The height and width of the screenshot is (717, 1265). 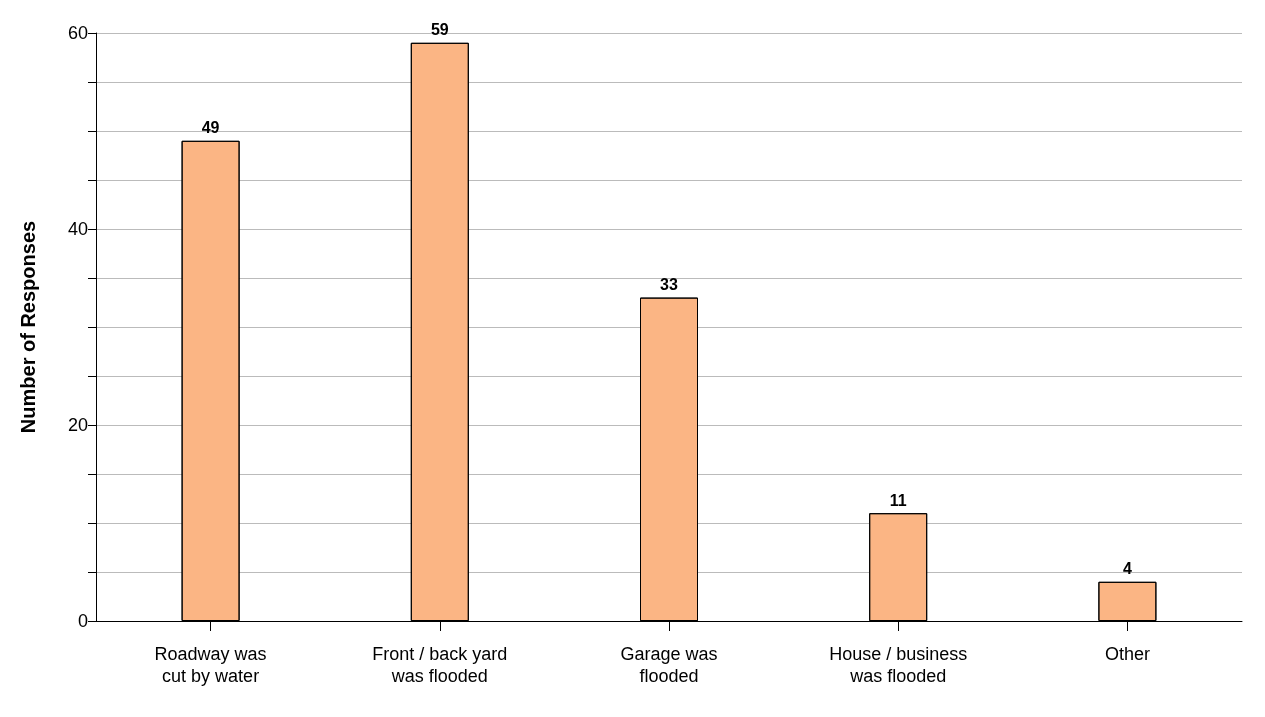 What do you see at coordinates (439, 30) in the screenshot?
I see `data-label: 59` at bounding box center [439, 30].